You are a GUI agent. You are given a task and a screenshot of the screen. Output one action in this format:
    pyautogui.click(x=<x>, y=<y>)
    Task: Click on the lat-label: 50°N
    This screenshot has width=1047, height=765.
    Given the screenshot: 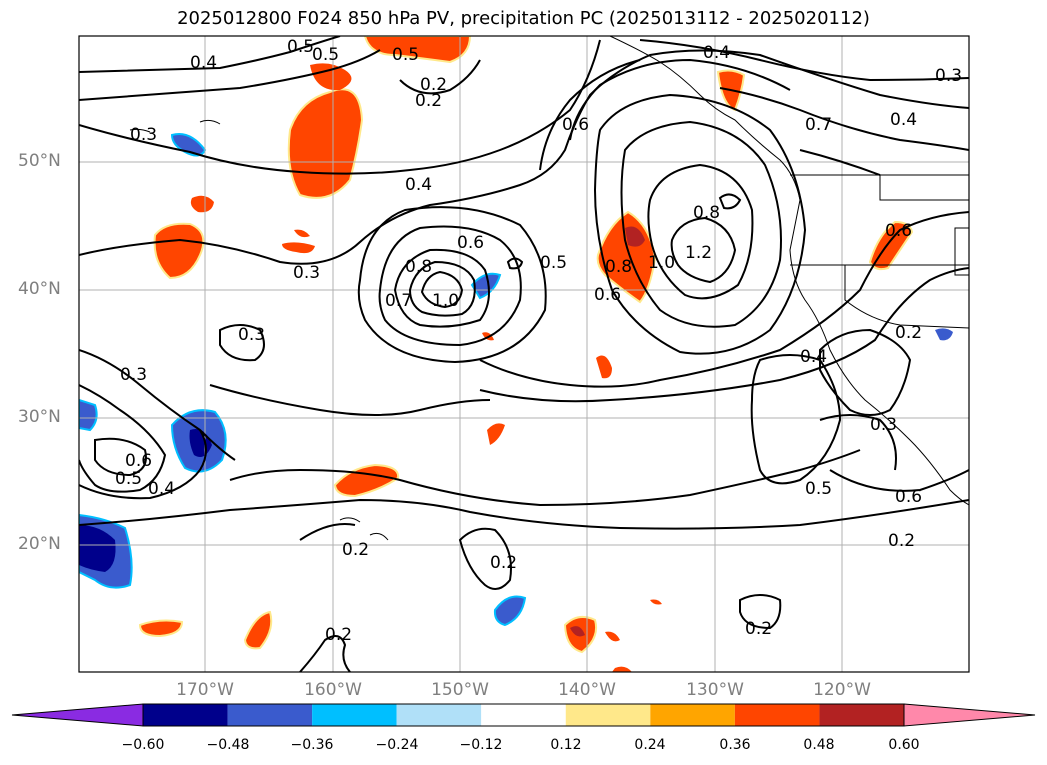 What is the action you would take?
    pyautogui.click(x=39, y=161)
    